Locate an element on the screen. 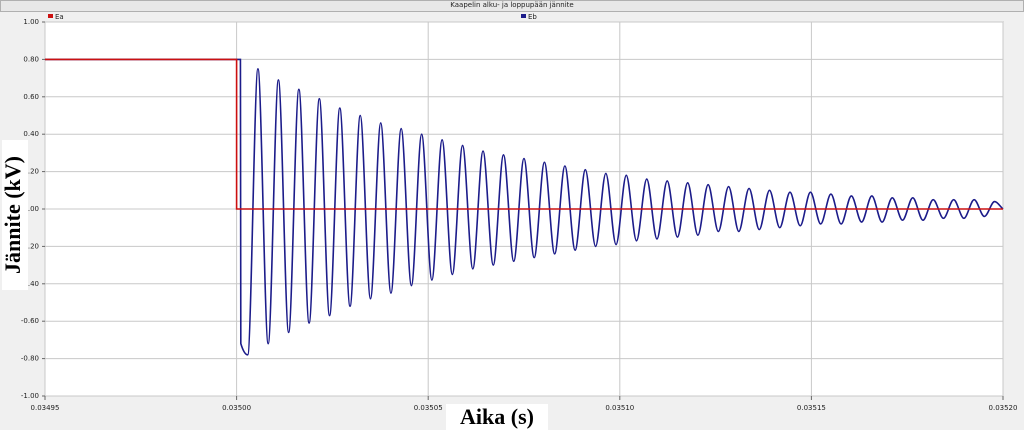 This screenshot has height=430, width=1024. x-tick-label: 0.03515 is located at coordinates (811, 408).